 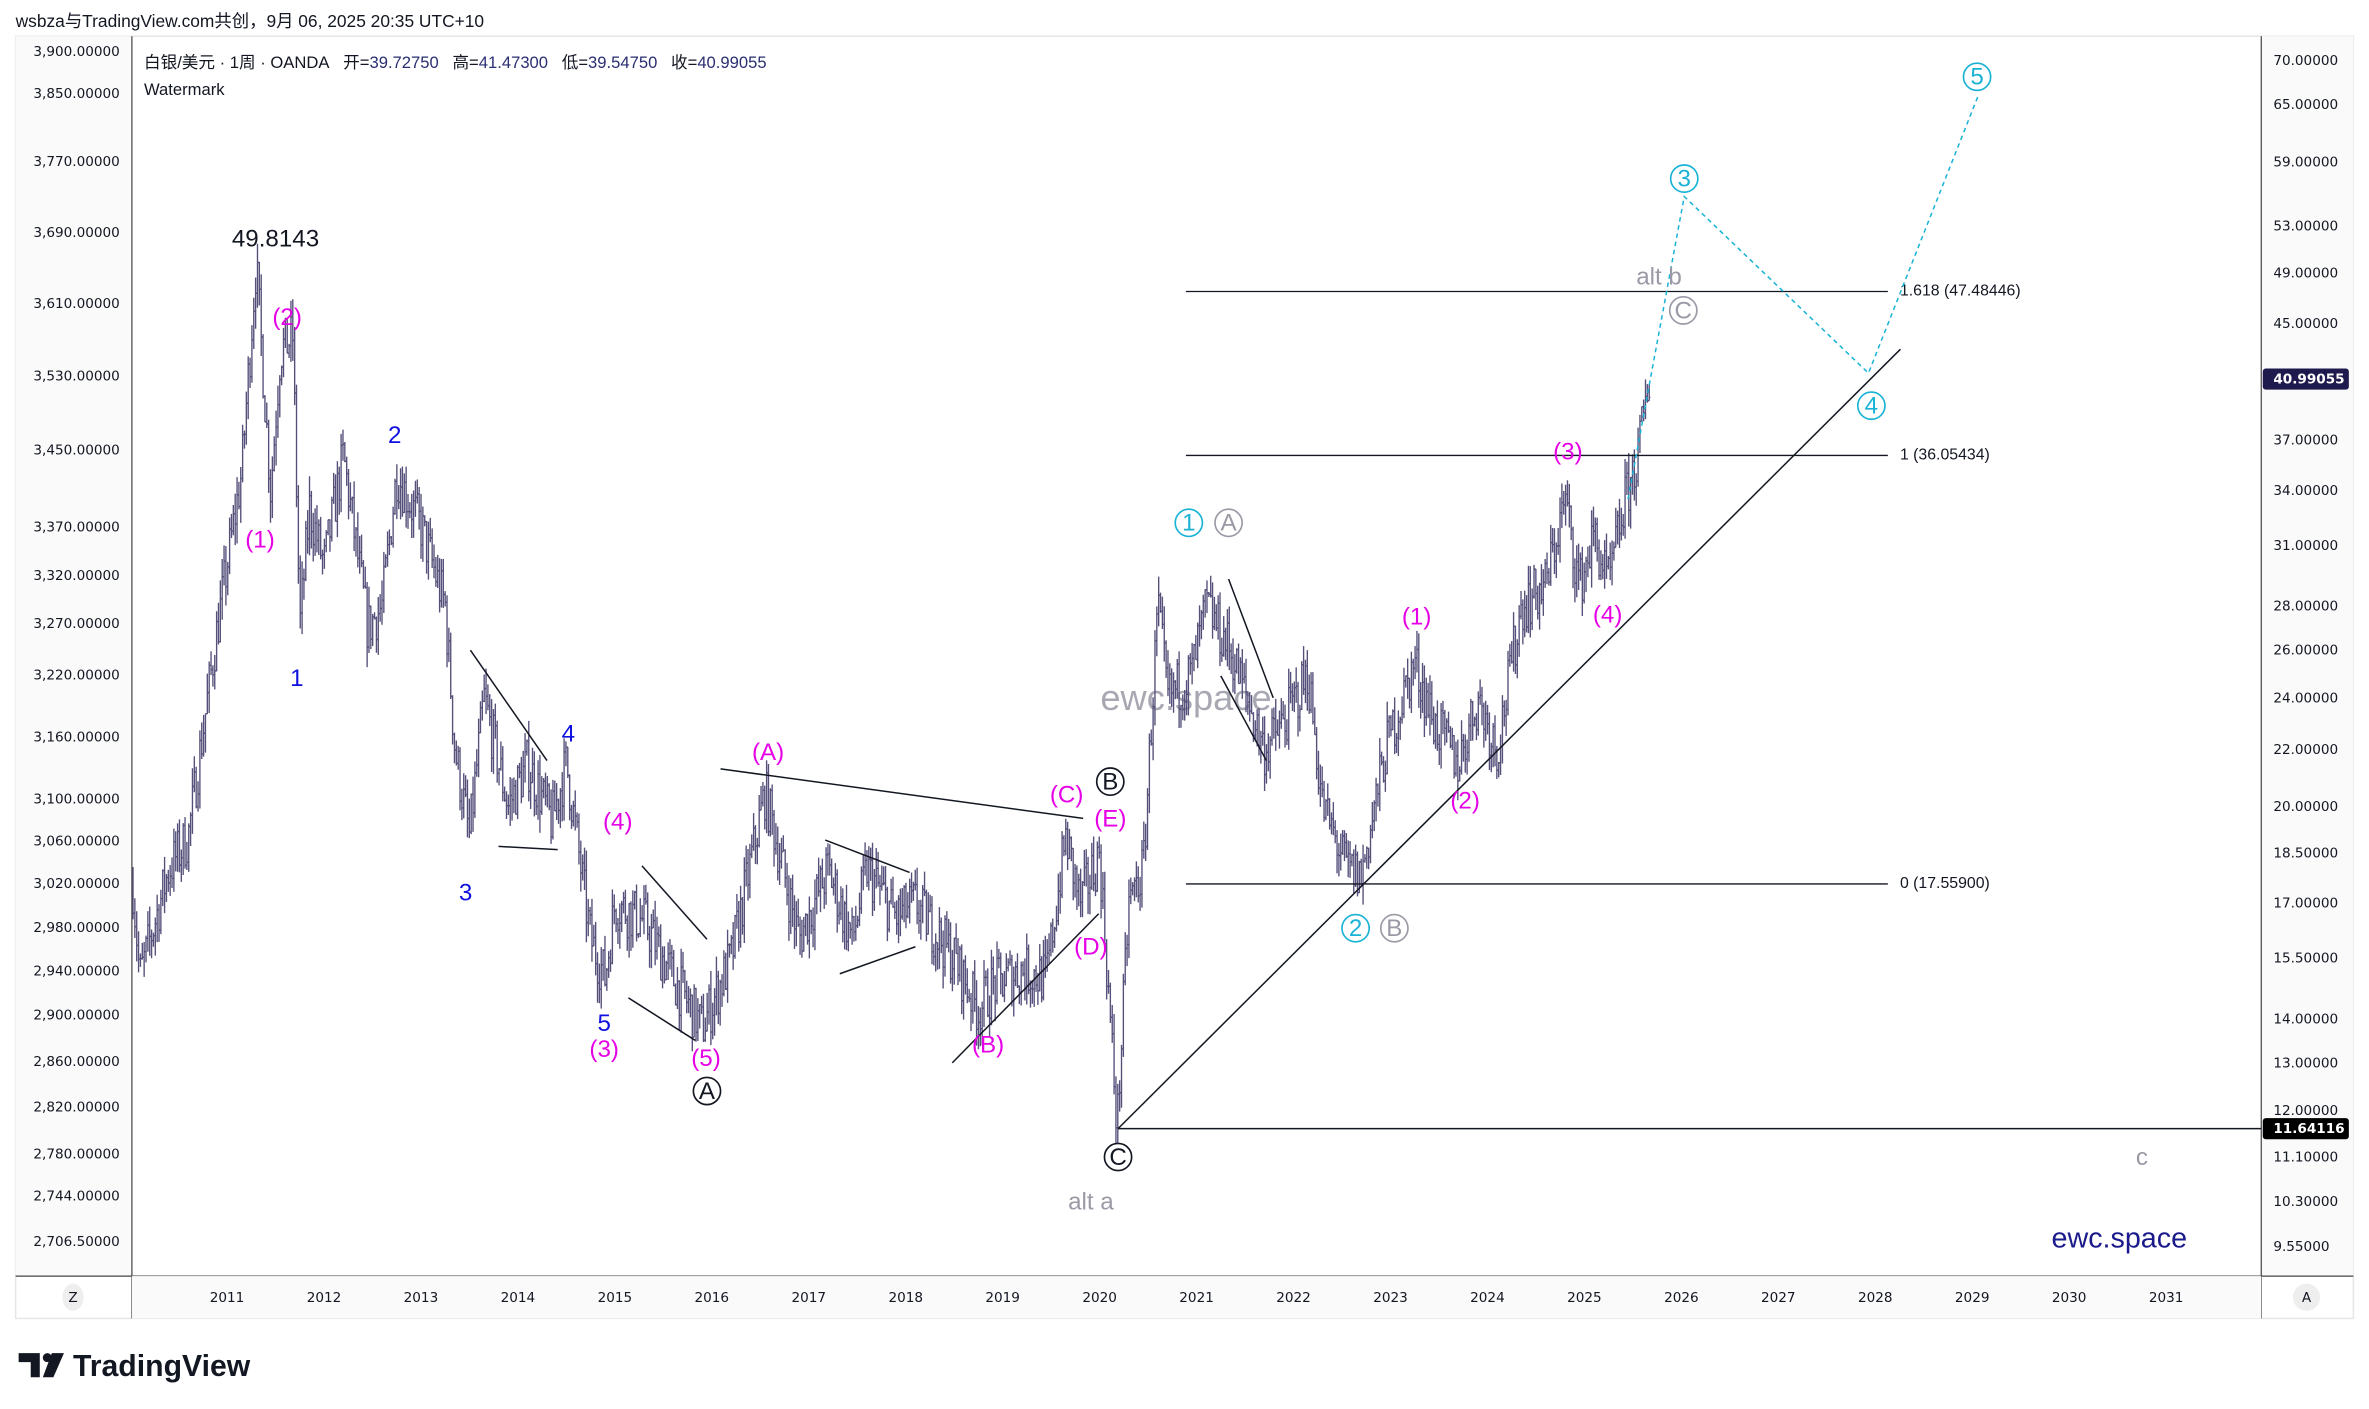 What do you see at coordinates (615, 1298) in the screenshot?
I see `time-axis-label: 2015` at bounding box center [615, 1298].